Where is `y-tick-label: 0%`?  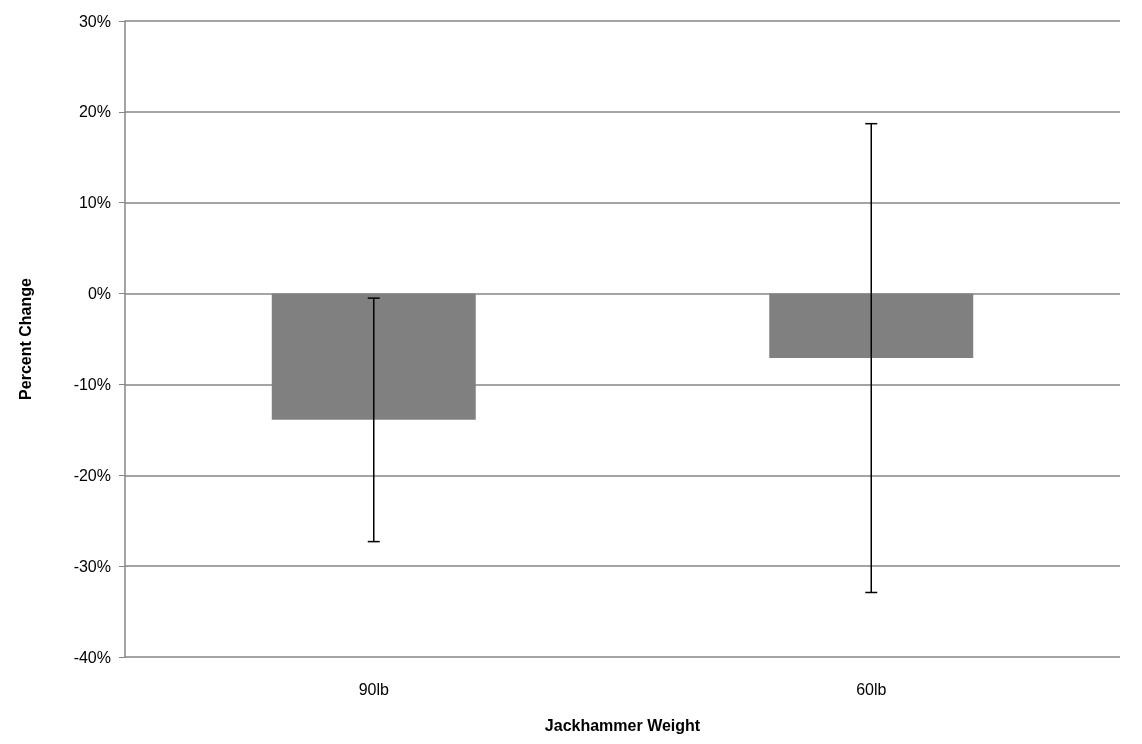 y-tick-label: 0% is located at coordinates (99, 294).